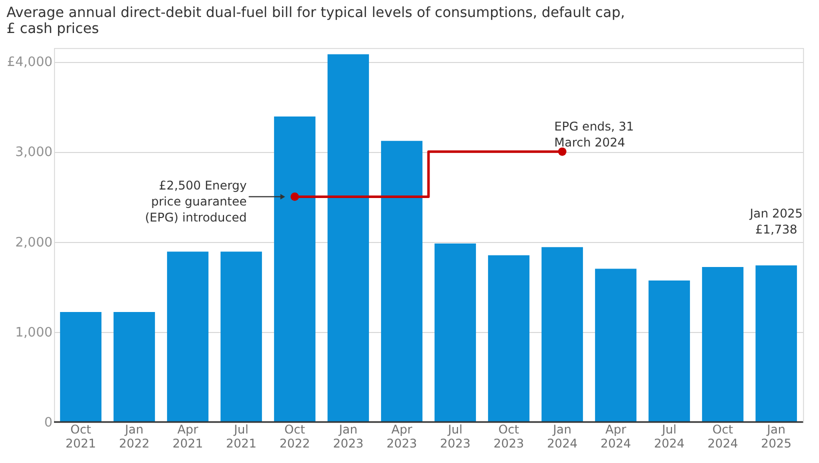 The image size is (819, 463). Describe the element at coordinates (33, 152) in the screenshot. I see `y-tick-label: 3,000` at that location.